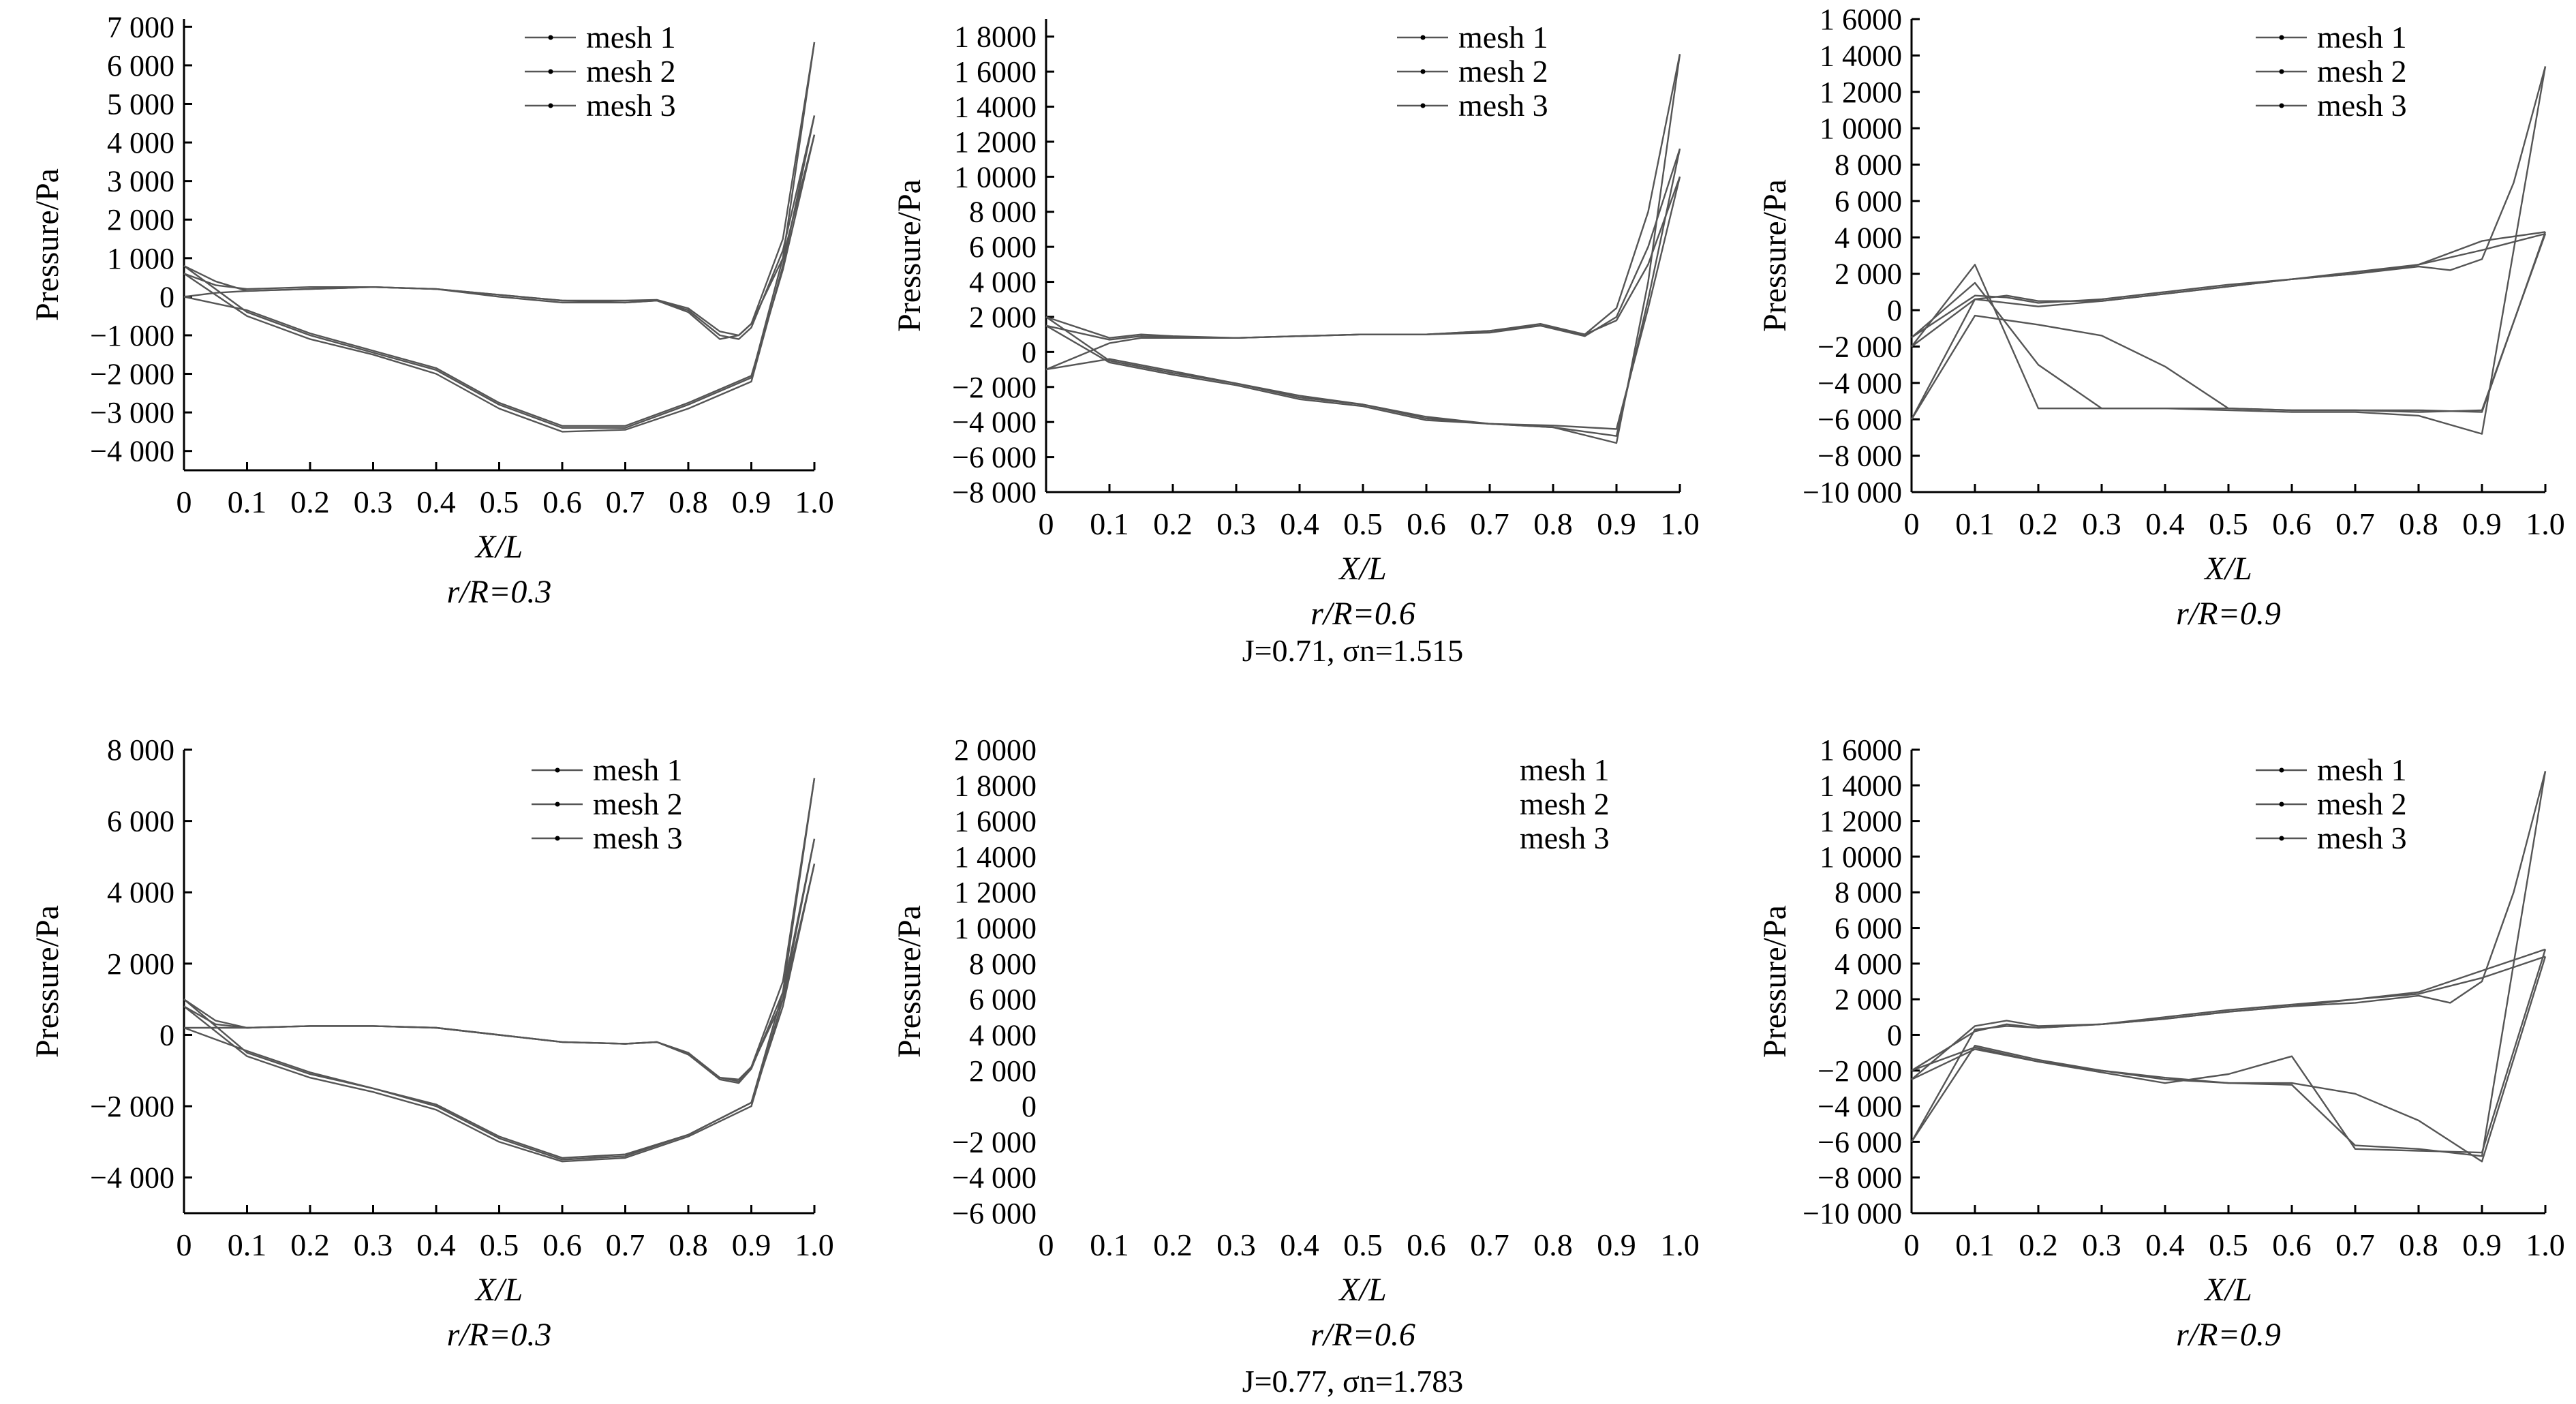 The width and height of the screenshot is (2576, 1404). I want to click on y-tick-label: 2 000, so click(1868, 999).